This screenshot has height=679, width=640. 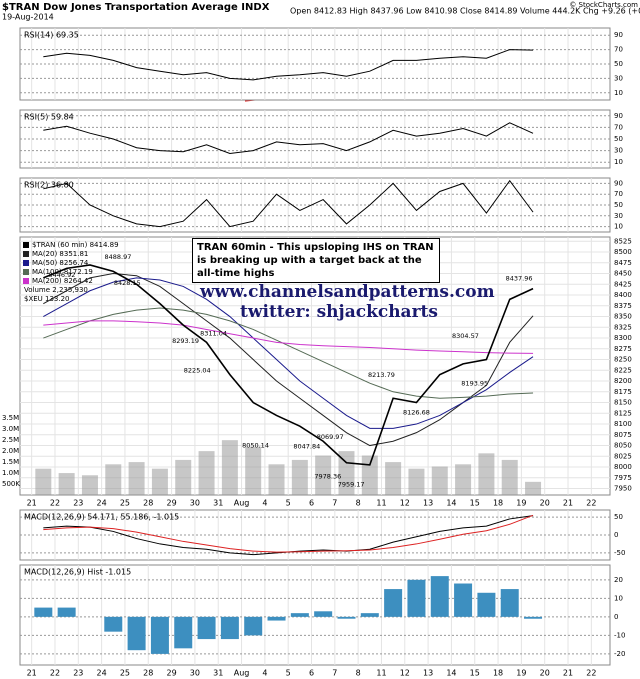 I want to click on y-tick-label: -20, so click(x=619, y=654).